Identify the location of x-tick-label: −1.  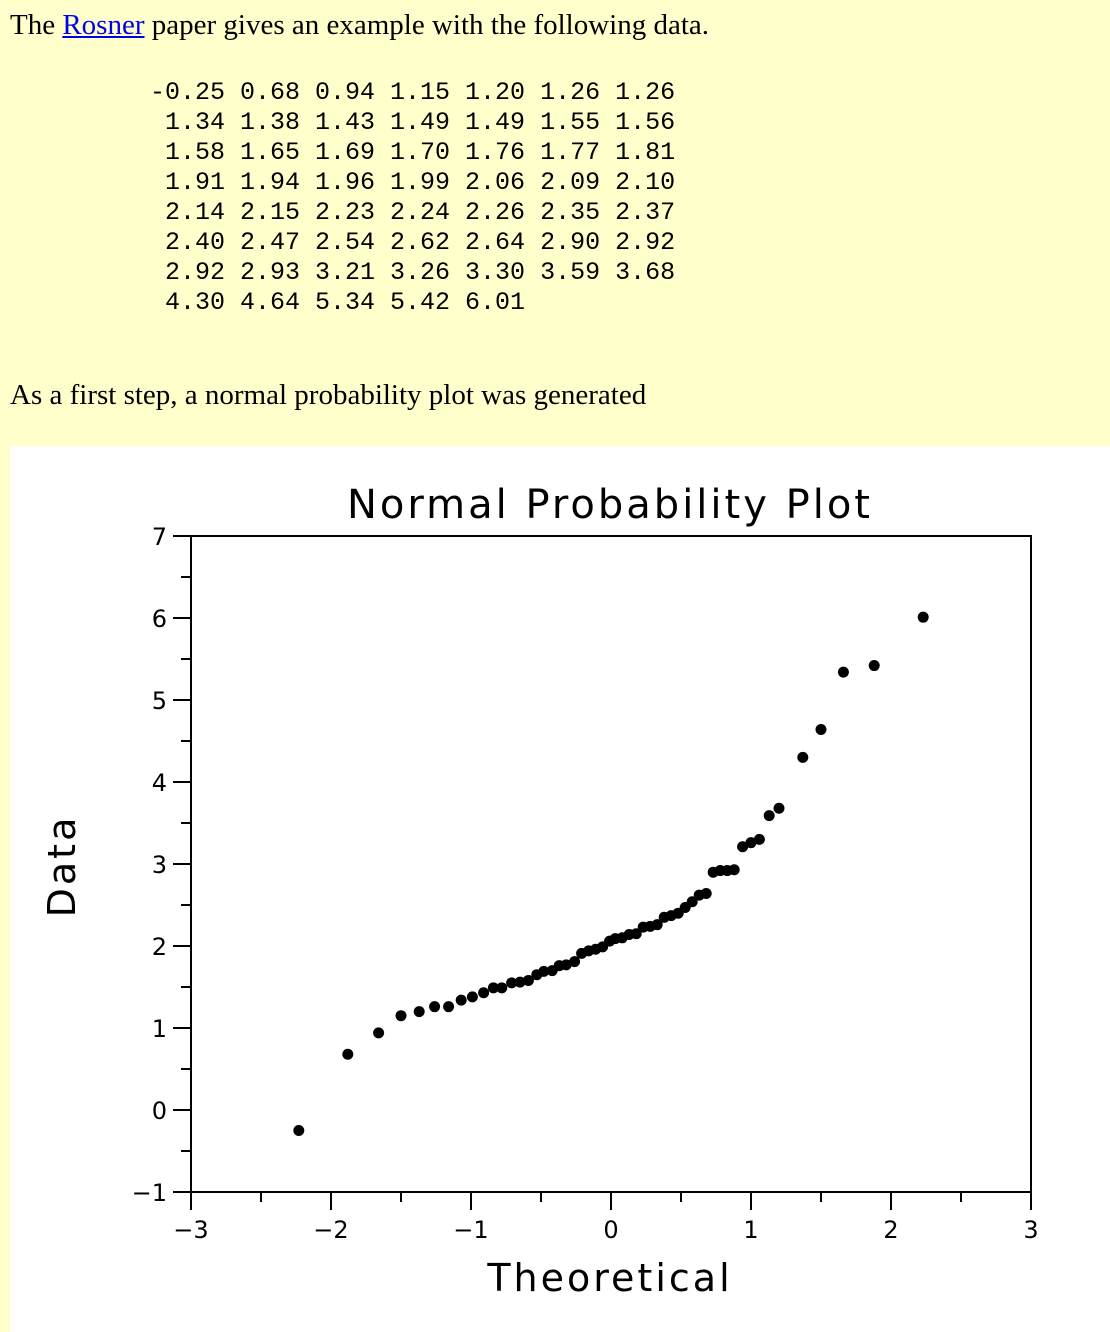
(470, 1230).